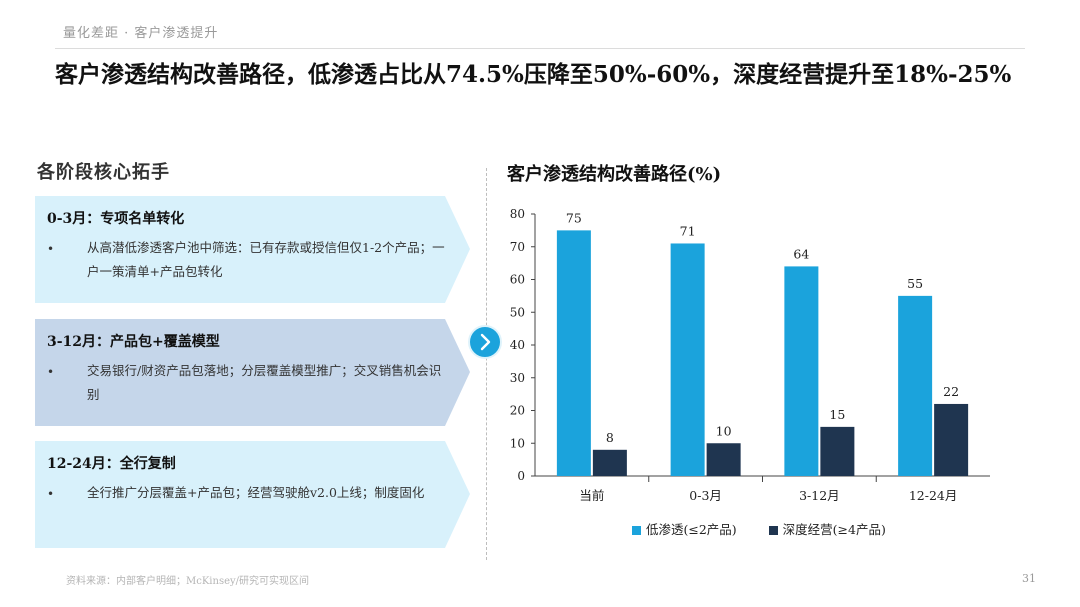 This screenshot has width=1080, height=607. What do you see at coordinates (188, 581) in the screenshot?
I see `source-note: 资料来源：内部客户明细；McKinsey/研究可实现区间` at bounding box center [188, 581].